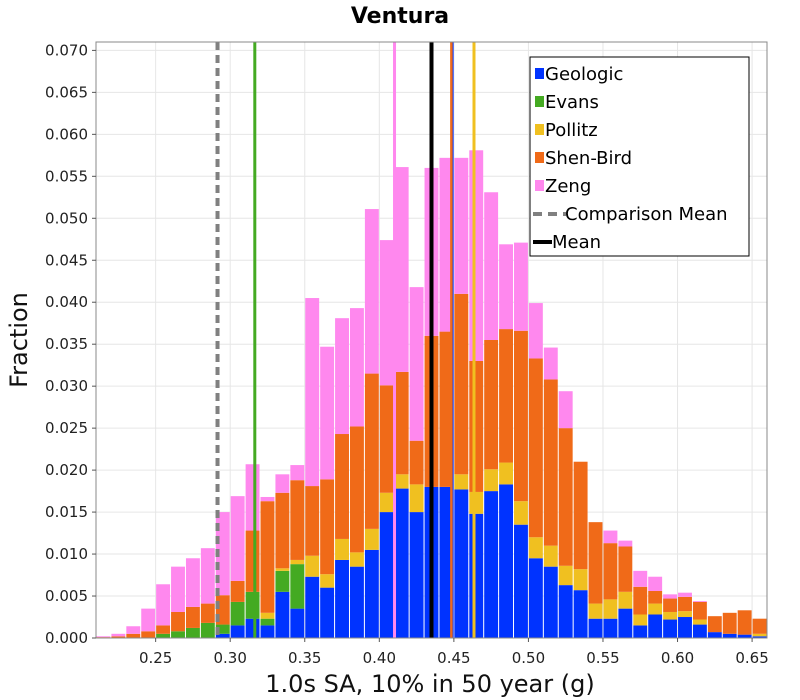  I want to click on legend-label-pollitz: Pollitz, so click(571, 130).